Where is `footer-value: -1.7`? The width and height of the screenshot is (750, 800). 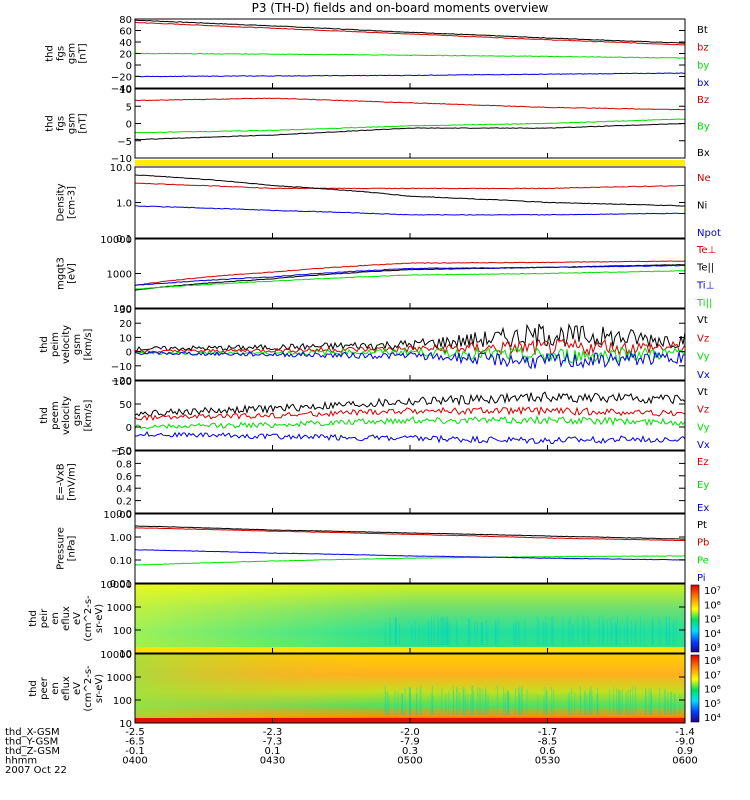
footer-value: -1.7 is located at coordinates (548, 732).